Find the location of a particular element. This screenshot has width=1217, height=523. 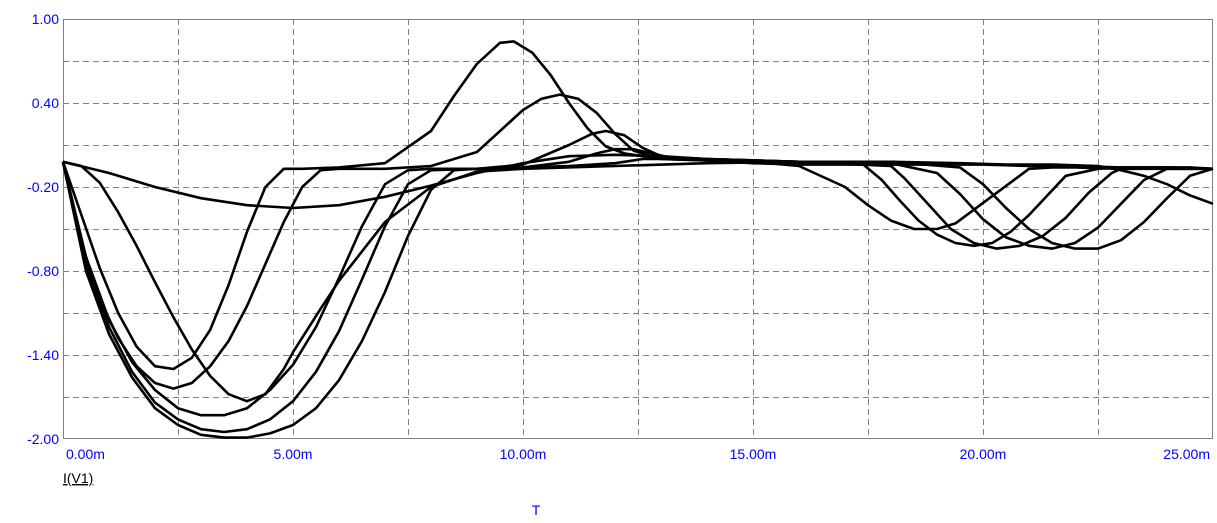

x-tick-label: 15.00m is located at coordinates (753, 454).